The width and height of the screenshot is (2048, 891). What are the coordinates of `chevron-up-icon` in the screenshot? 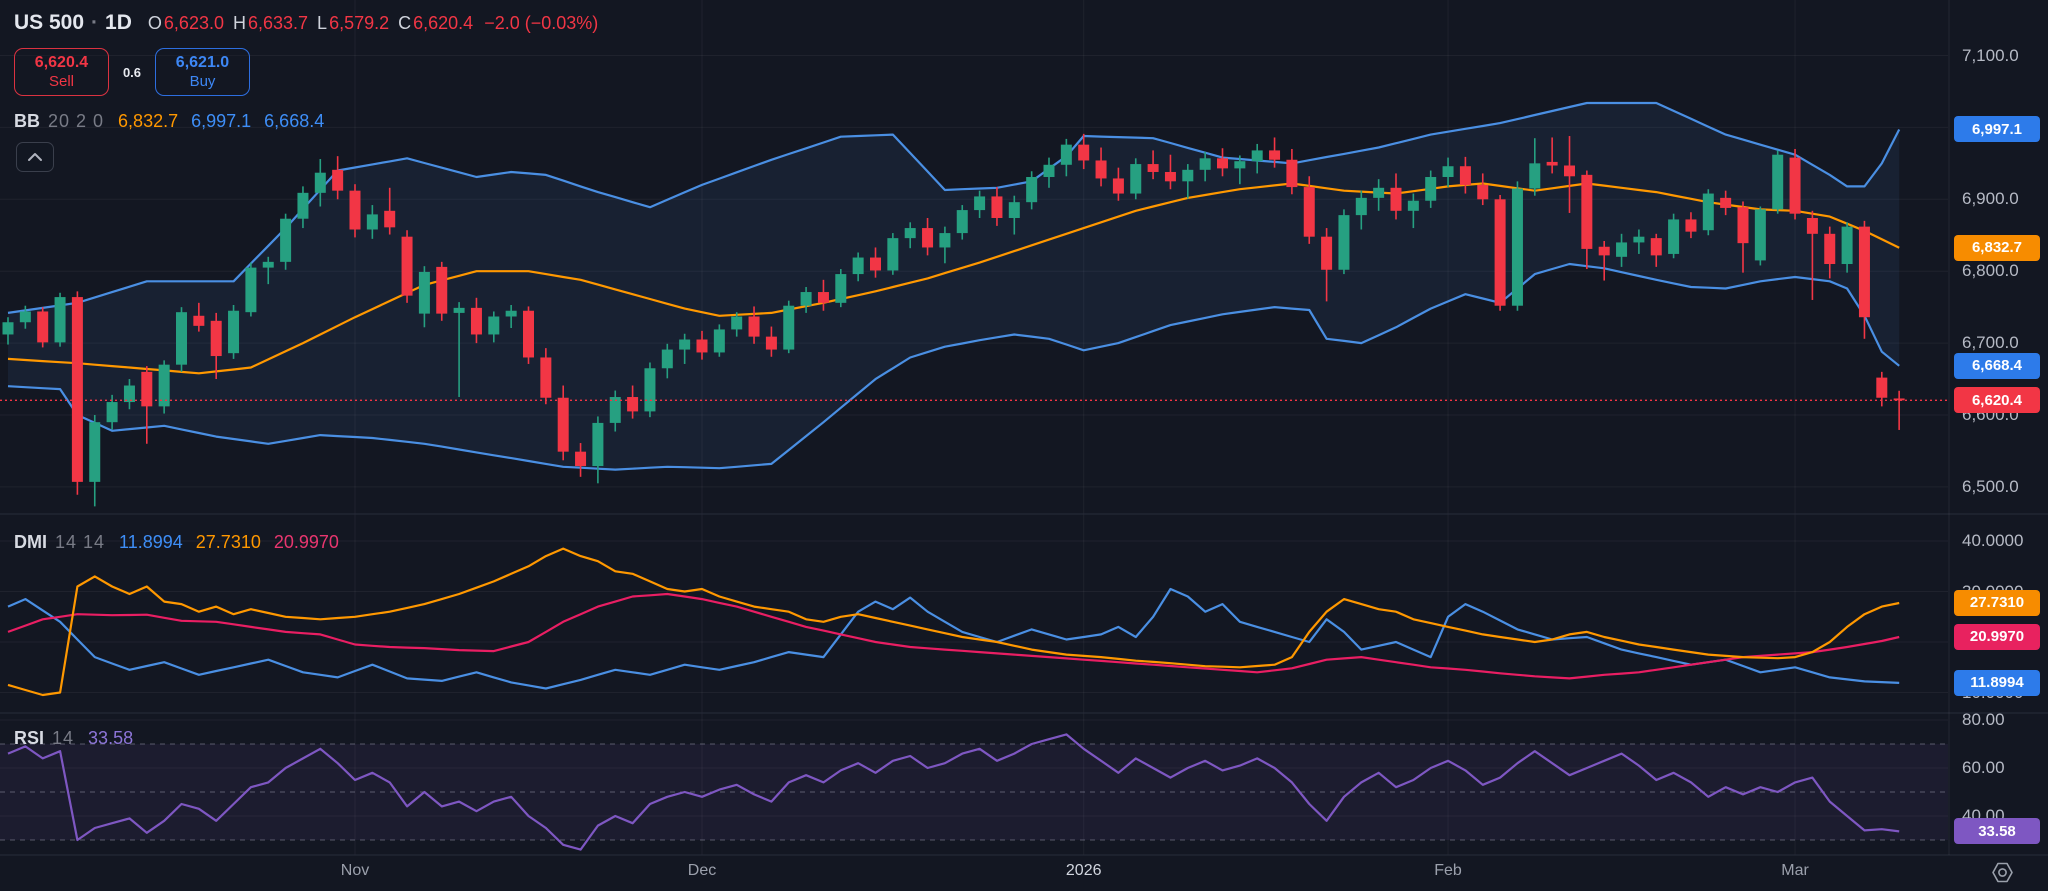 It's located at (35, 157).